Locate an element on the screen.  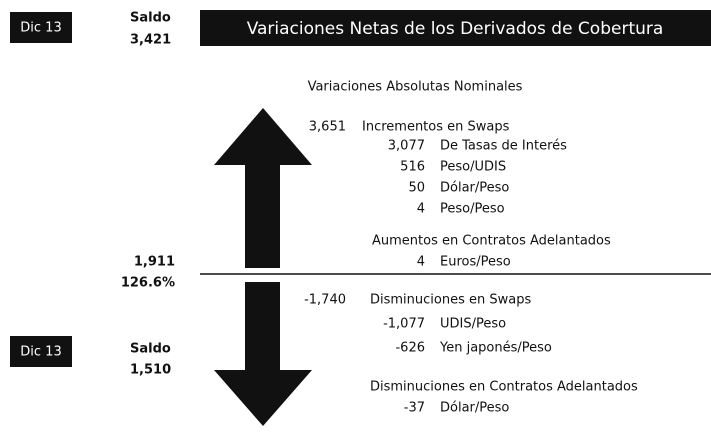
group-value: -1,740 is located at coordinates (325, 300).